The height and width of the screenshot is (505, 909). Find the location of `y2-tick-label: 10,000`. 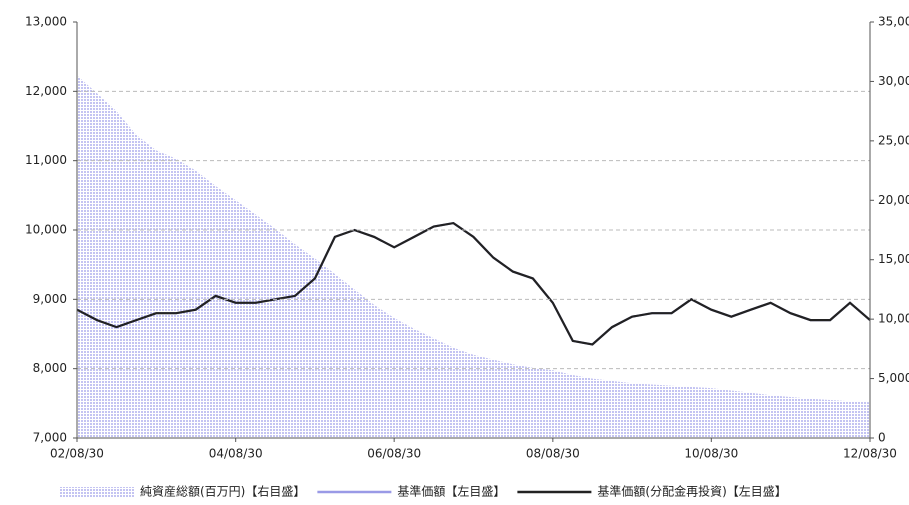

y2-tick-label: 10,000 is located at coordinates (893, 319).